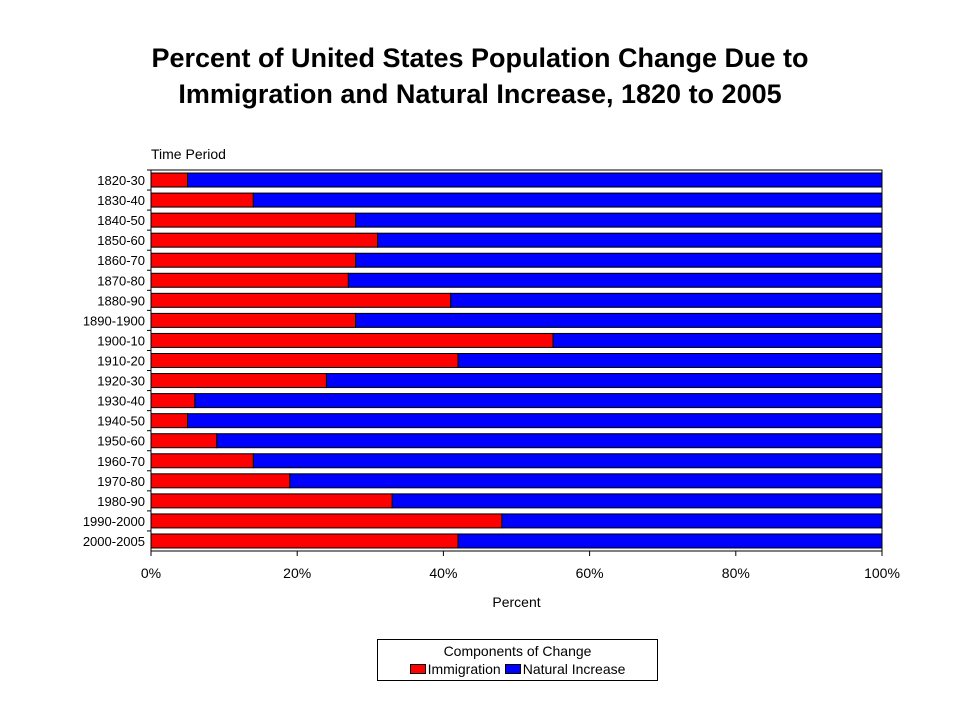 The image size is (960, 720). Describe the element at coordinates (121, 381) in the screenshot. I see `category-label-1920-30: 1920-30` at that location.